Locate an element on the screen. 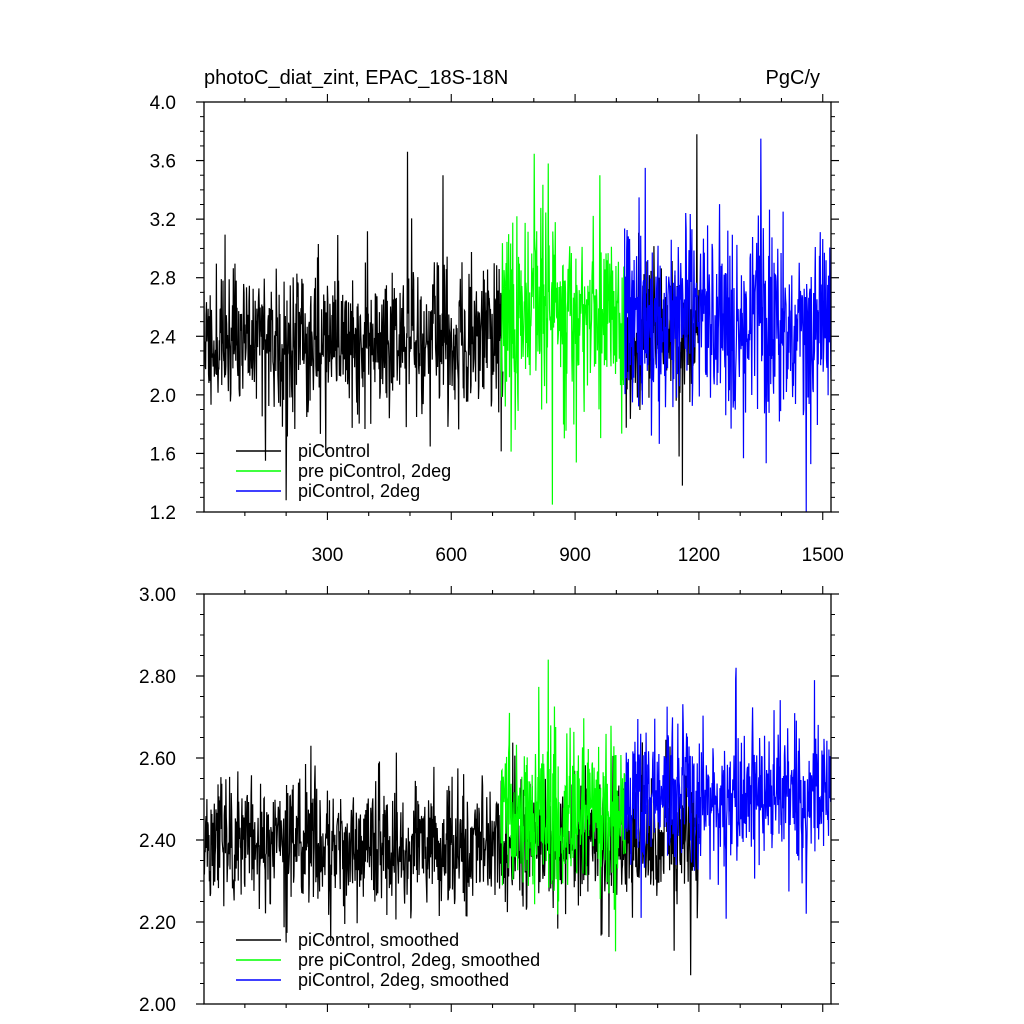 This screenshot has height=1024, width=1024. y-tick-label: 2.4 is located at coordinates (163, 337).